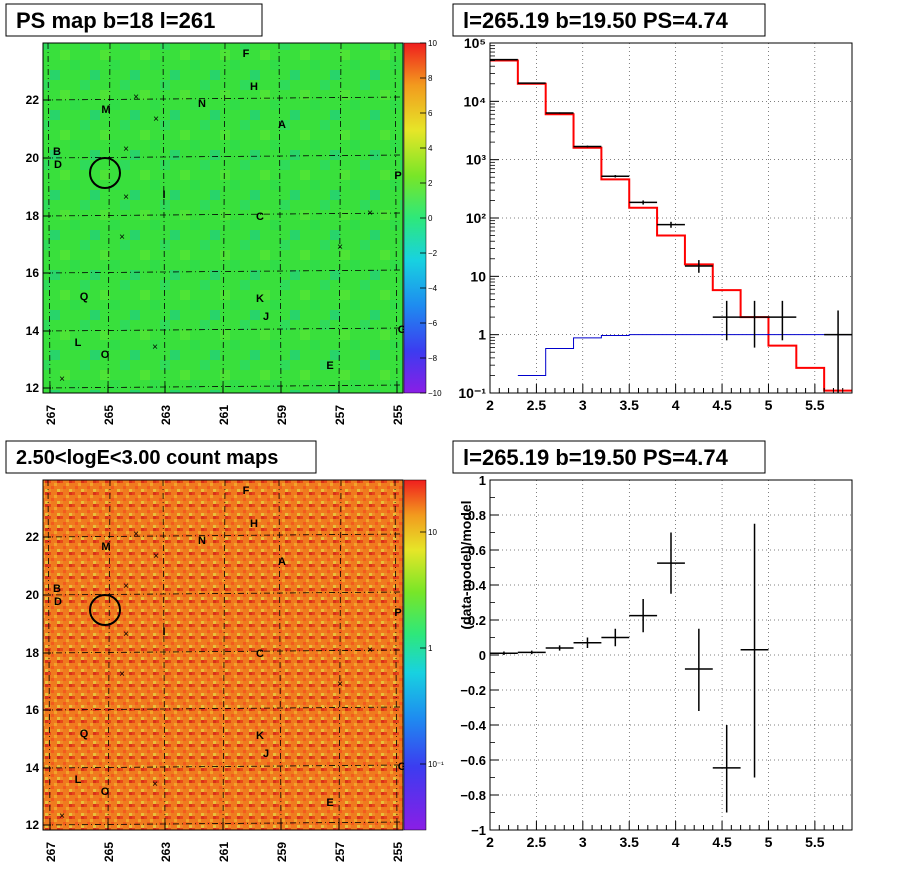  What do you see at coordinates (475, 101) in the screenshot?
I see `spectrum-y-tick-label: 10⁴` at bounding box center [475, 101].